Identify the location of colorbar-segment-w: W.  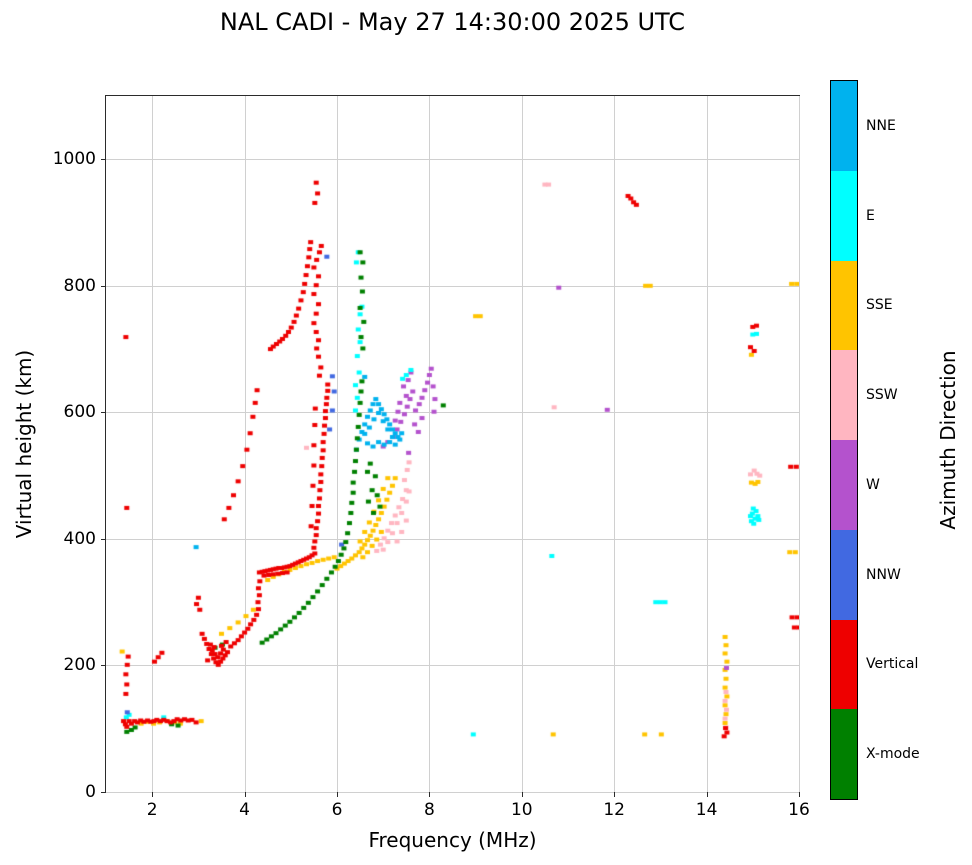
(855, 485).